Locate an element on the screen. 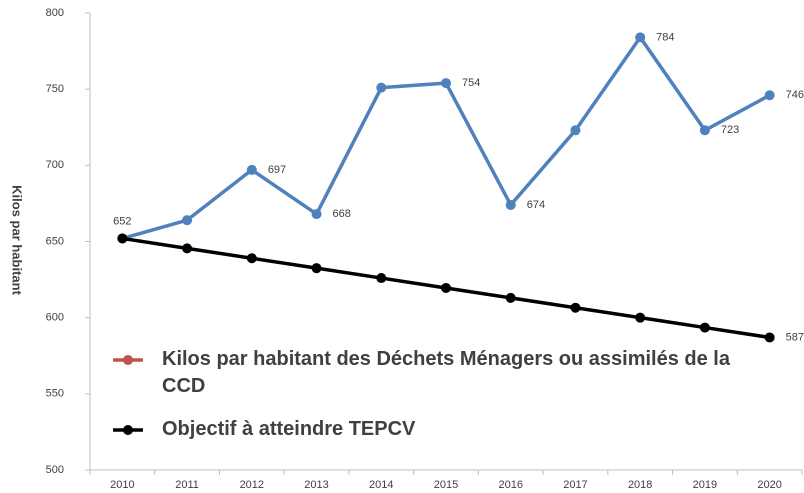 Image resolution: width=804 pixels, height=493 pixels. data-label: 587 is located at coordinates (795, 337).